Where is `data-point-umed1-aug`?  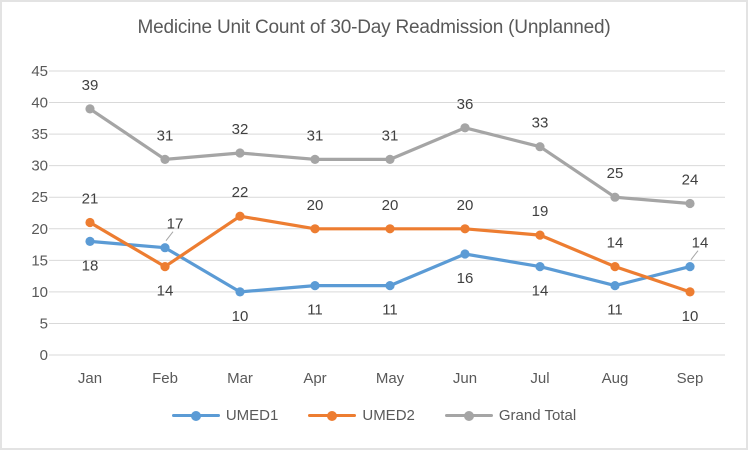
data-point-umed1-aug is located at coordinates (615, 286).